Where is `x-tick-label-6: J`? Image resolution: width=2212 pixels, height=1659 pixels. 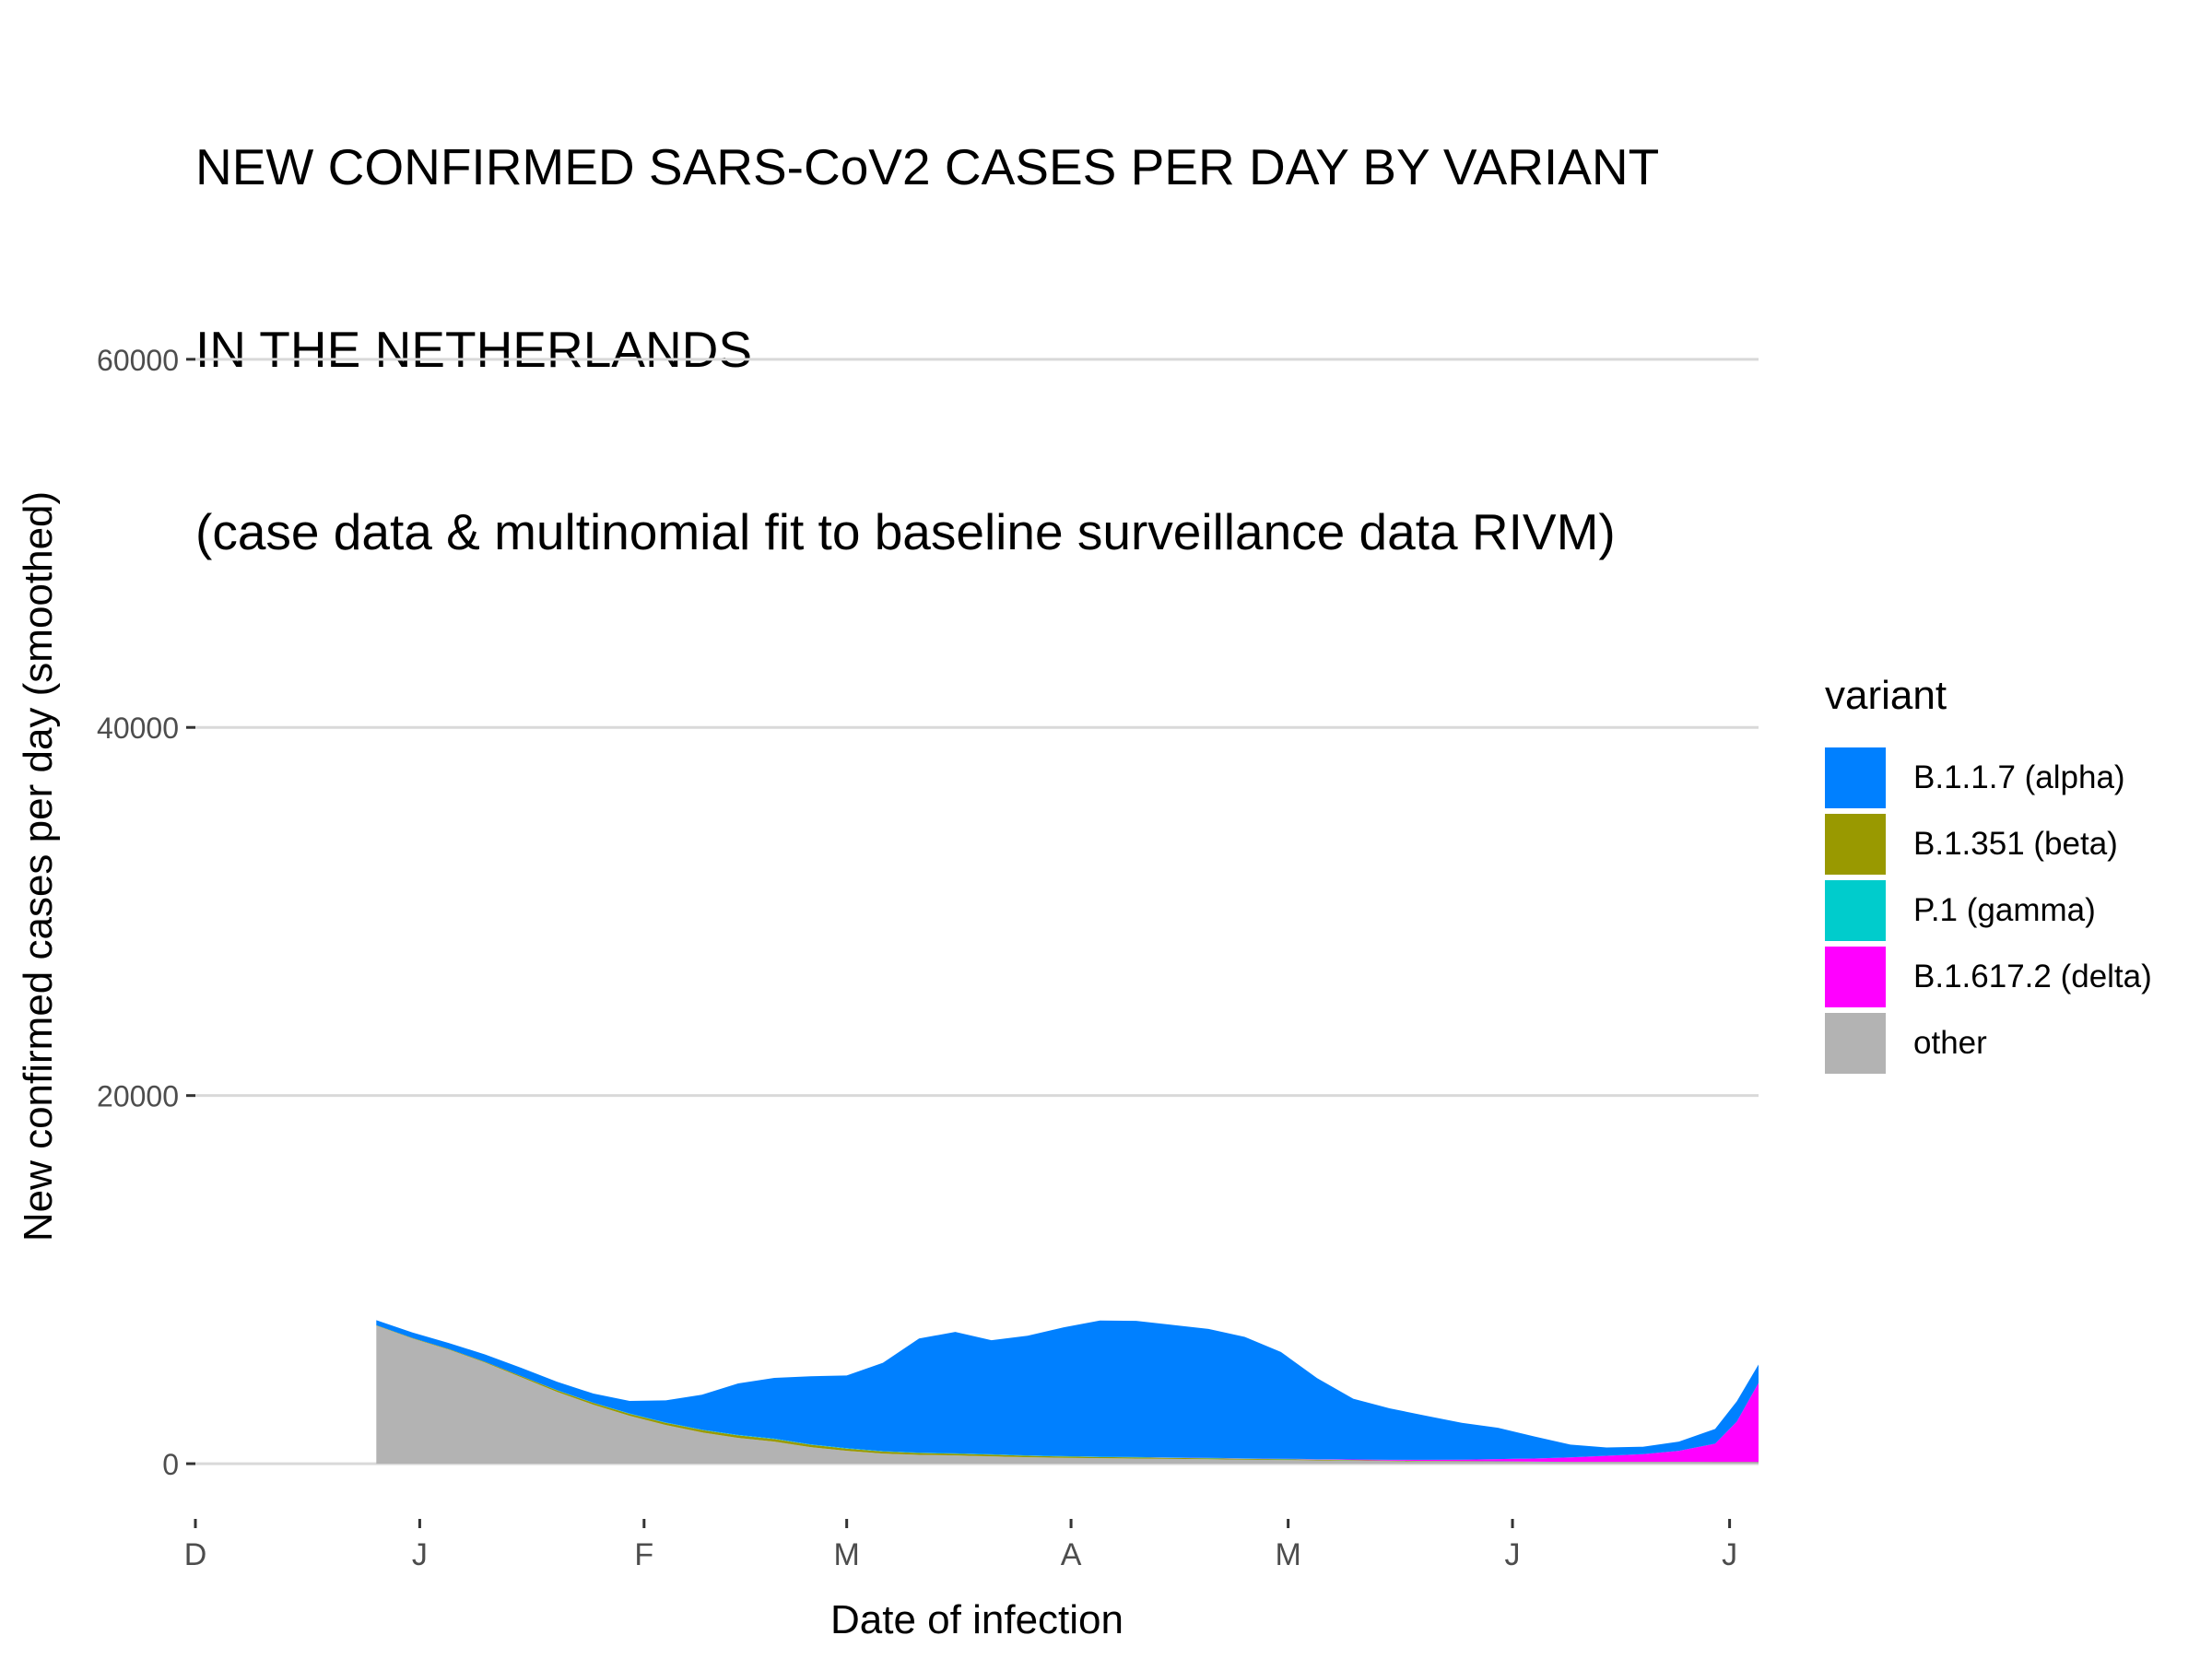 x-tick-label-6: J is located at coordinates (1513, 1554).